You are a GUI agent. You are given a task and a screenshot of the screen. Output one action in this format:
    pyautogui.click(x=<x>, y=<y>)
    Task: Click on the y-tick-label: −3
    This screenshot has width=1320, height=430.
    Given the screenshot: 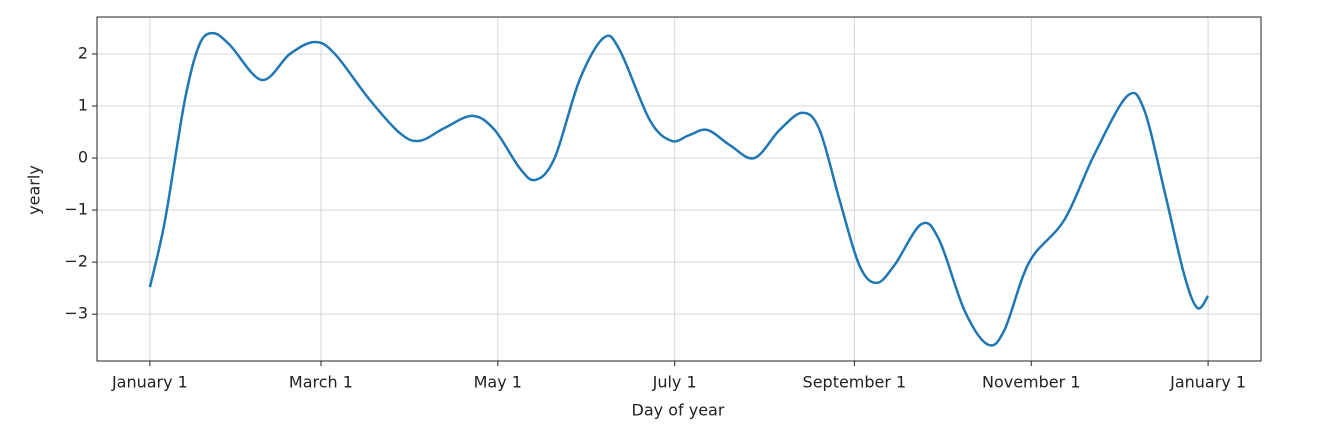 What is the action you would take?
    pyautogui.click(x=76, y=313)
    